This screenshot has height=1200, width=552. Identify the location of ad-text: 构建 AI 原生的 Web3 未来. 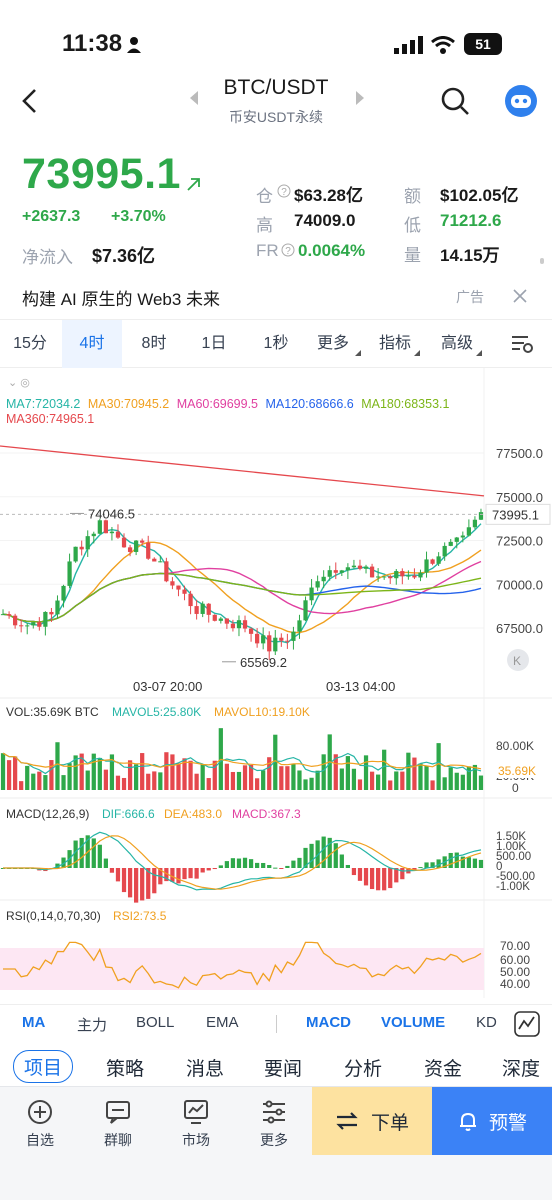
(121, 299).